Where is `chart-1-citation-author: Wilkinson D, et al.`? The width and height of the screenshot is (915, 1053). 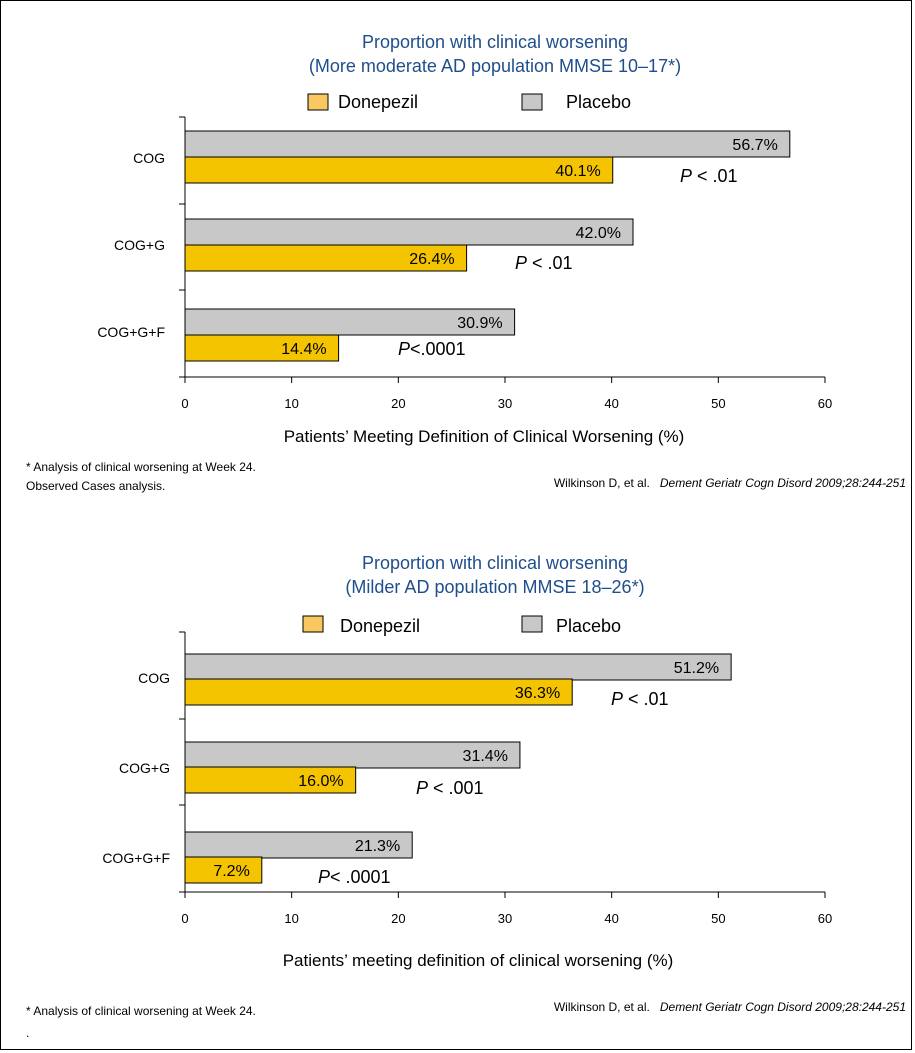
chart-1-citation-author: Wilkinson D, et al. is located at coordinates (602, 483).